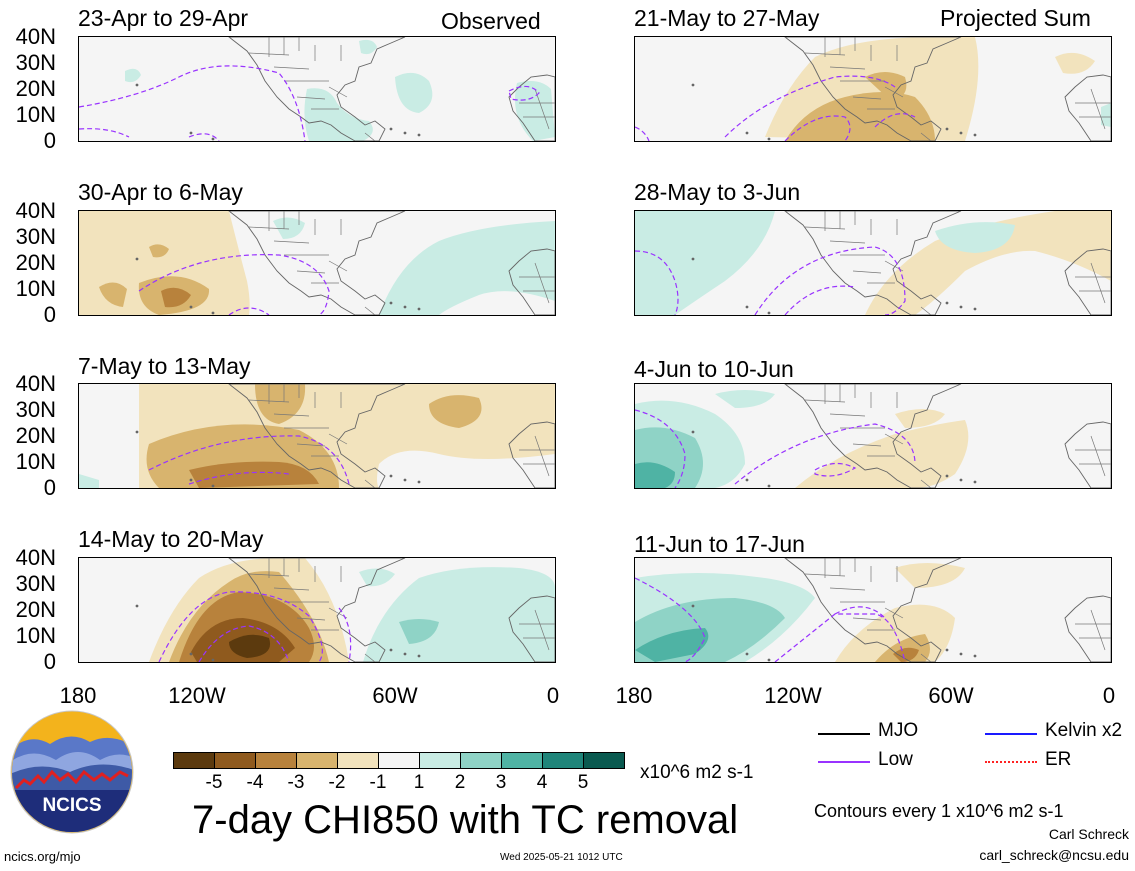 This screenshot has width=1135, height=871. I want to click on lat-label: 0, so click(49, 487).